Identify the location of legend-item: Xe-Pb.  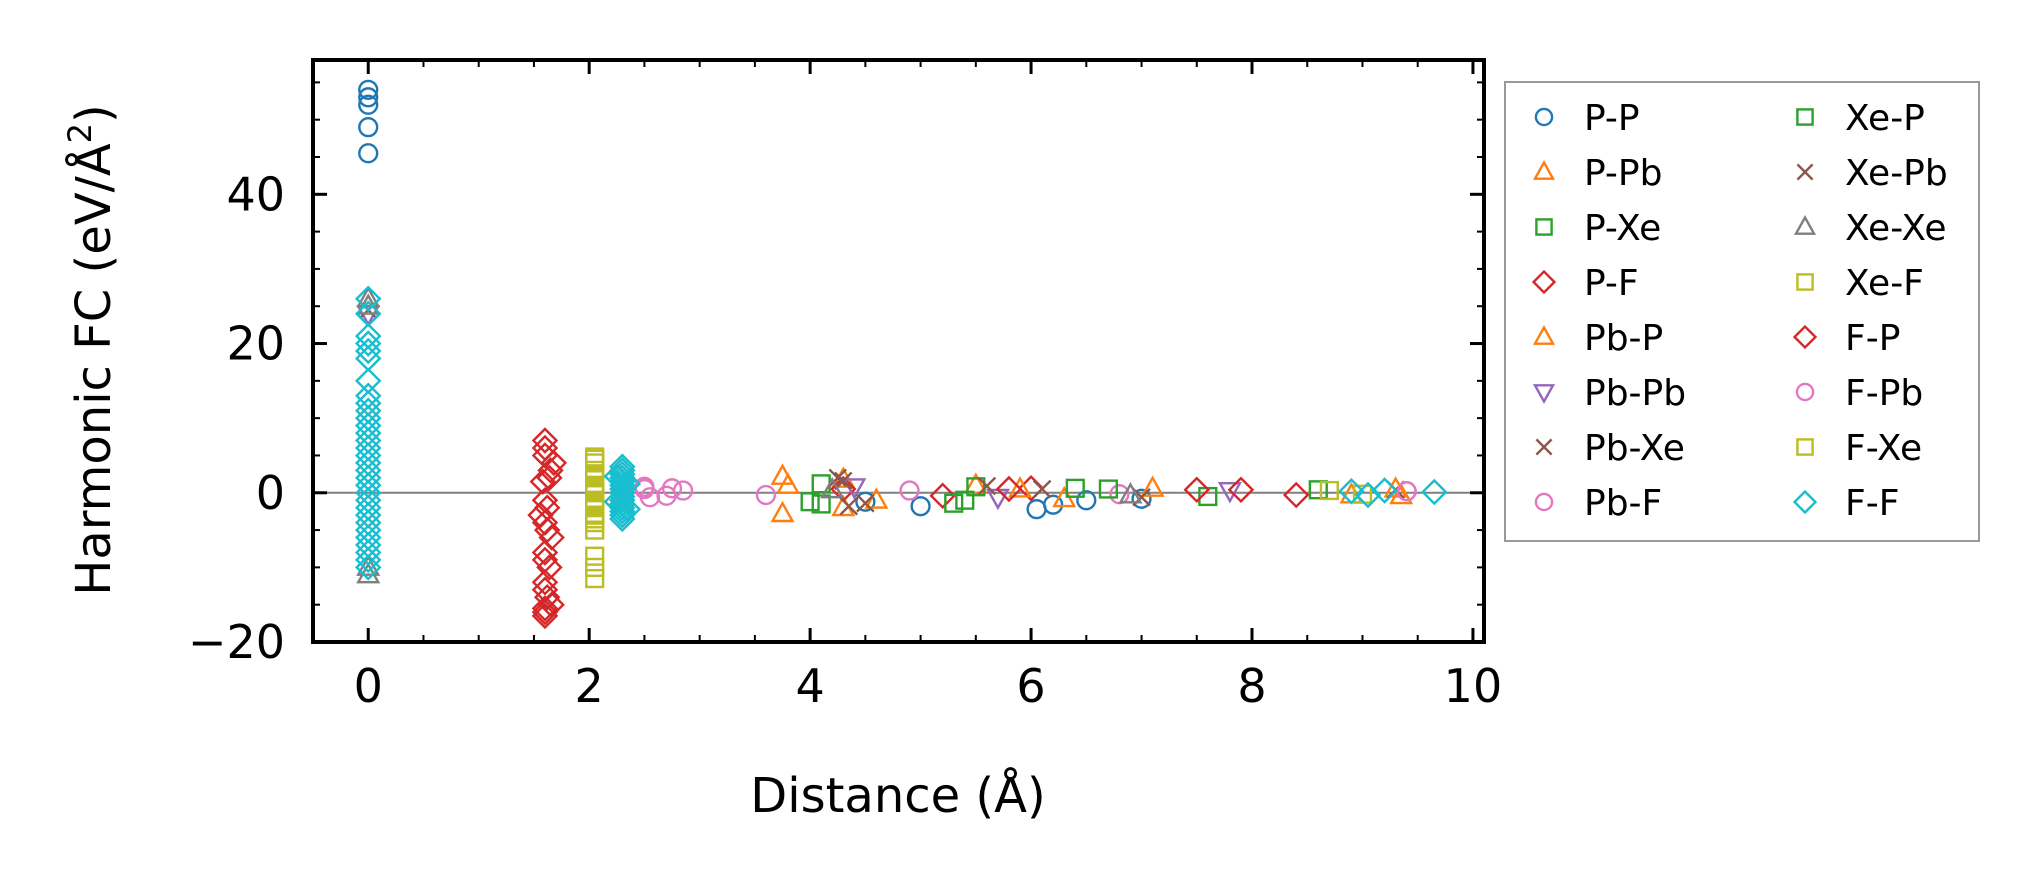
(1872, 173).